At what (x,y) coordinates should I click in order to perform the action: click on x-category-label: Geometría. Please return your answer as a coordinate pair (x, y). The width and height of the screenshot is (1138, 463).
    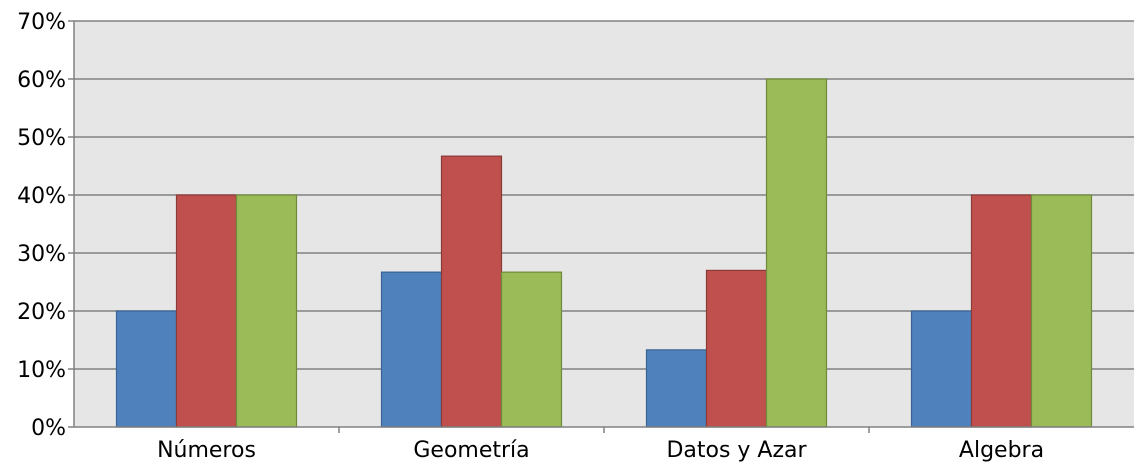
    Looking at the image, I should click on (471, 450).